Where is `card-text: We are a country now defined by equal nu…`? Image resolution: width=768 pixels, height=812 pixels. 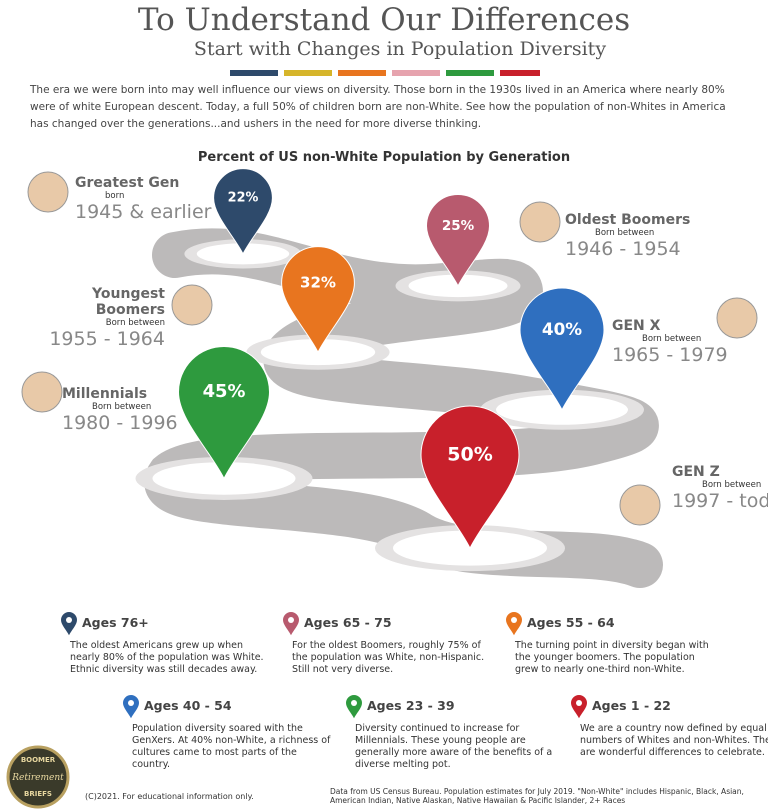 card-text: We are a country now defined by equal nu… is located at coordinates (674, 740).